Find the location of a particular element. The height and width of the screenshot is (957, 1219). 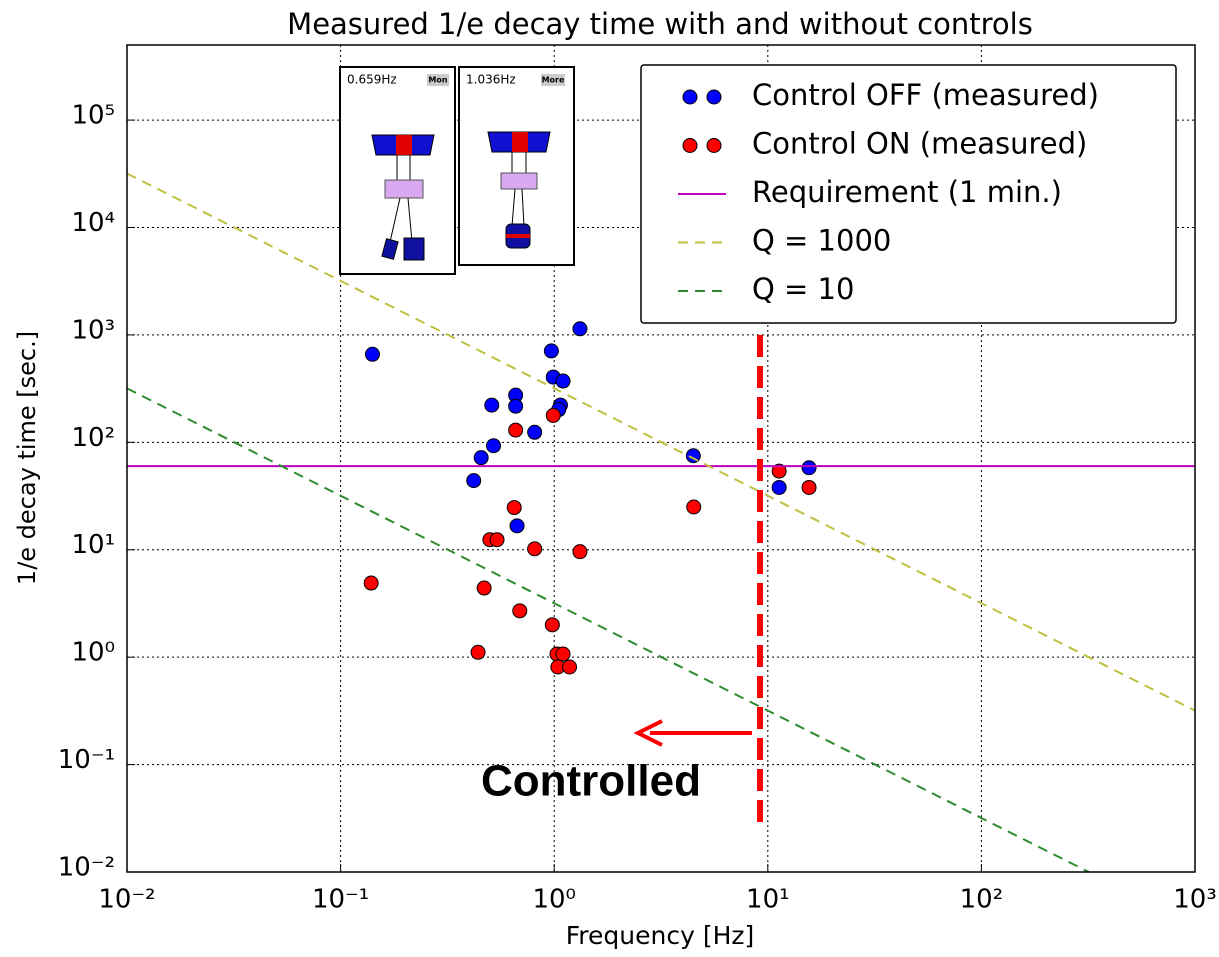

legend-label: Requirement (1 min.) is located at coordinates (907, 192).